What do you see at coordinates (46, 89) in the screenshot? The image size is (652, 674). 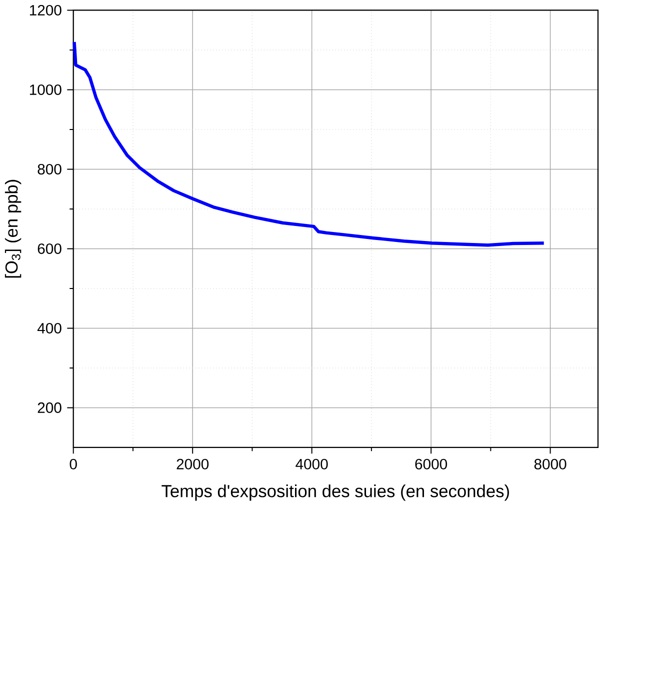 I see `y-tick-label: 1000` at bounding box center [46, 89].